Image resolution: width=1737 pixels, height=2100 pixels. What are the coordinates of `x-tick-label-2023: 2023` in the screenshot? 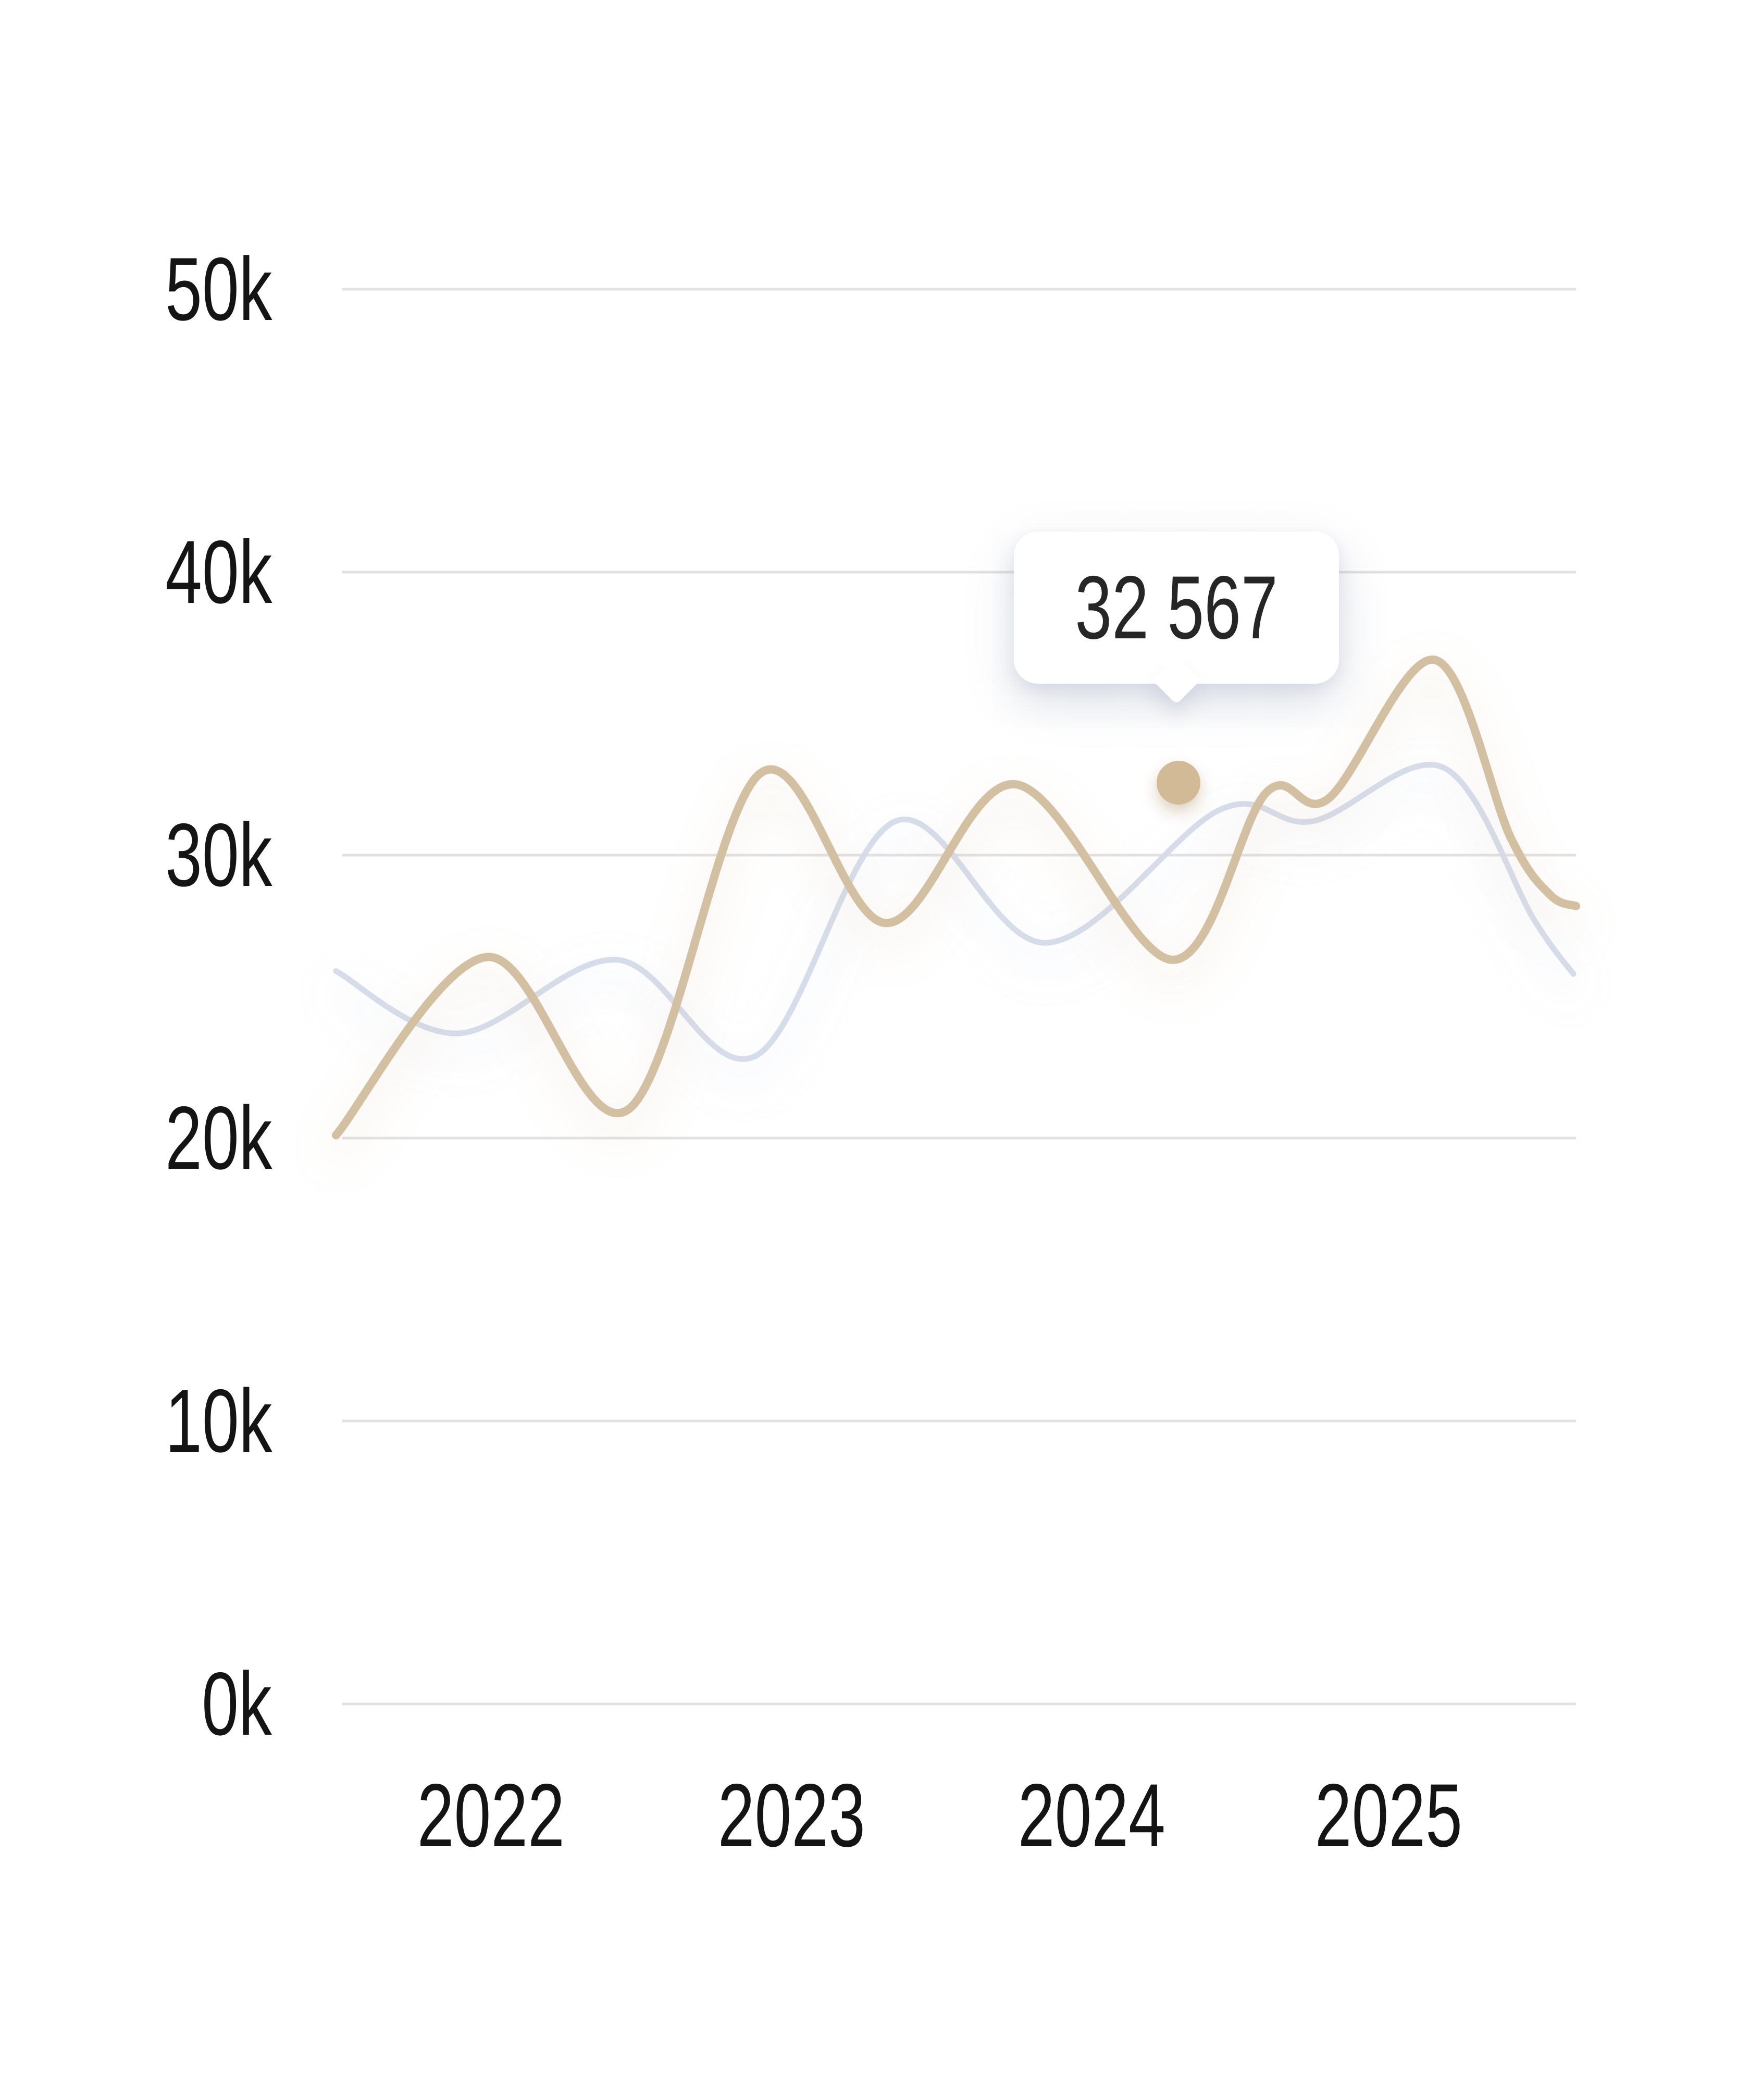 It's located at (791, 1816).